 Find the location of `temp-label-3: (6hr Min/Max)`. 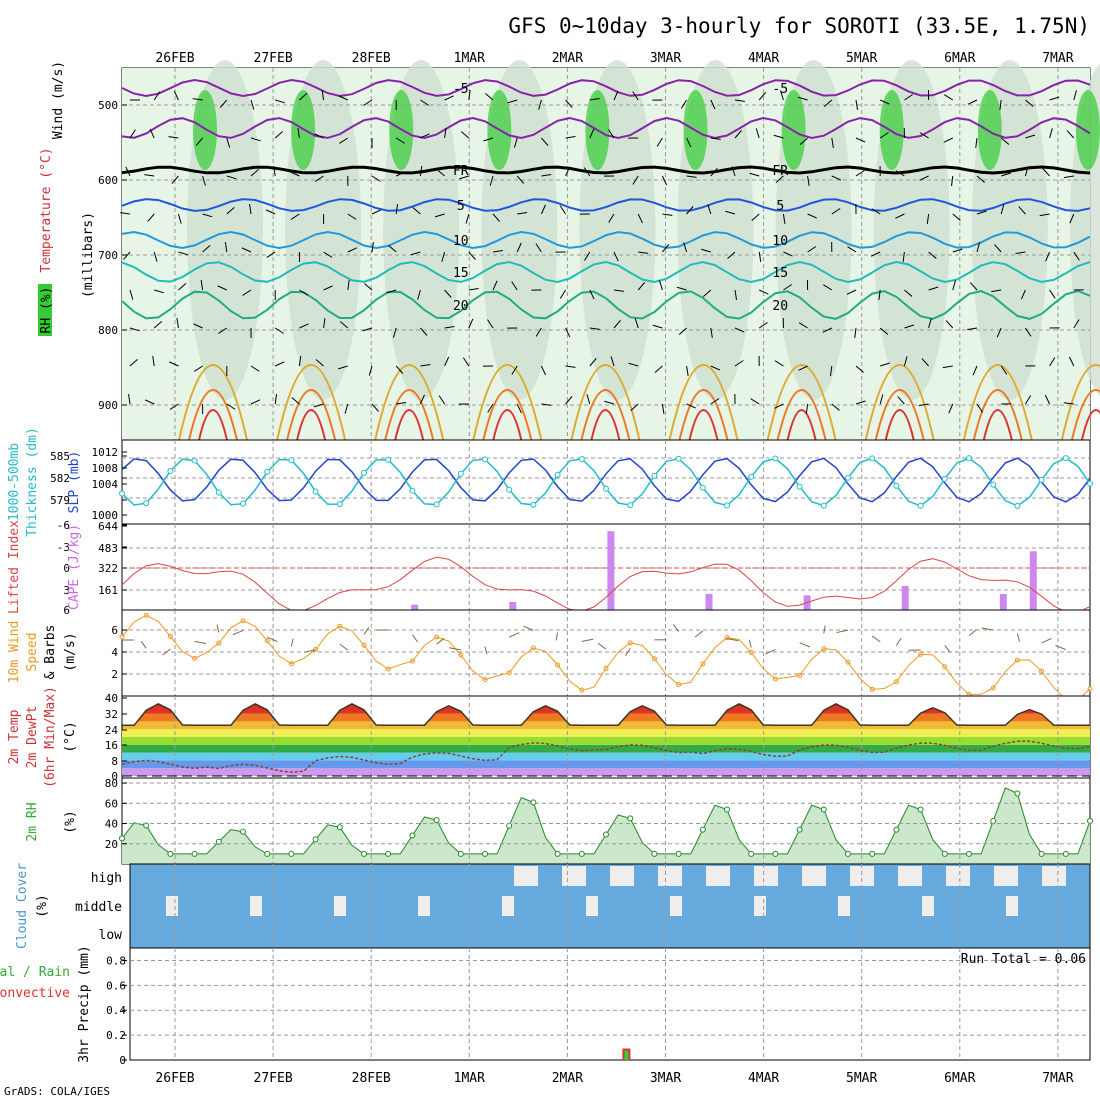

temp-label-3: (6hr Min/Max) is located at coordinates (50, 737).